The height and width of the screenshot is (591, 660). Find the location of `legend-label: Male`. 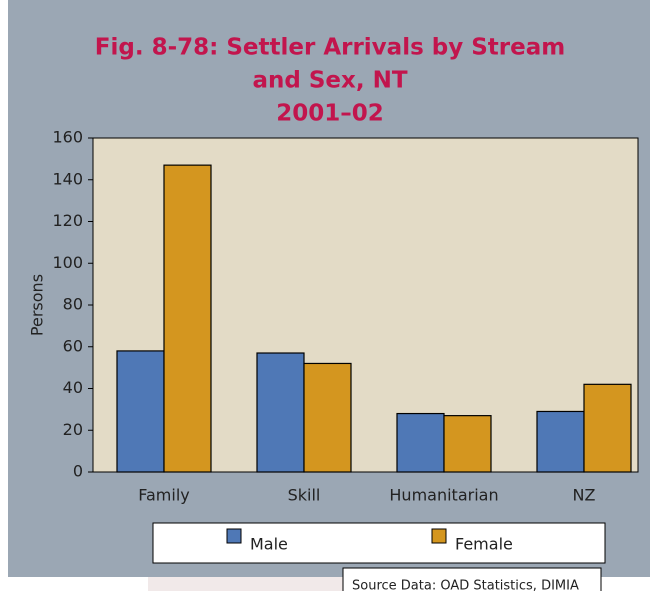

legend-label: Male is located at coordinates (269, 544).